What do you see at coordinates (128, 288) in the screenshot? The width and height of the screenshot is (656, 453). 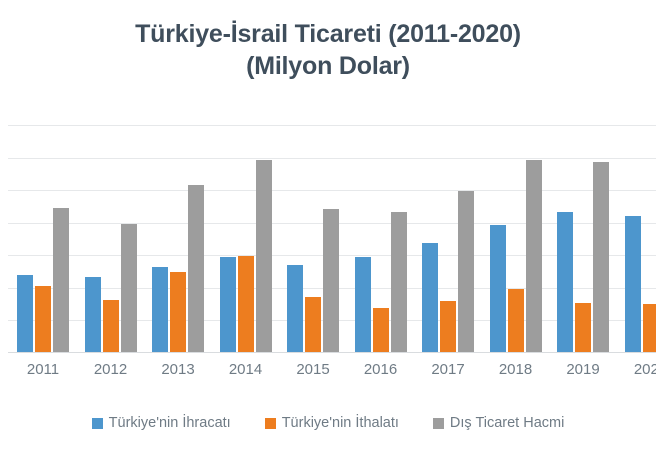 I see `bar-volume-2012` at bounding box center [128, 288].